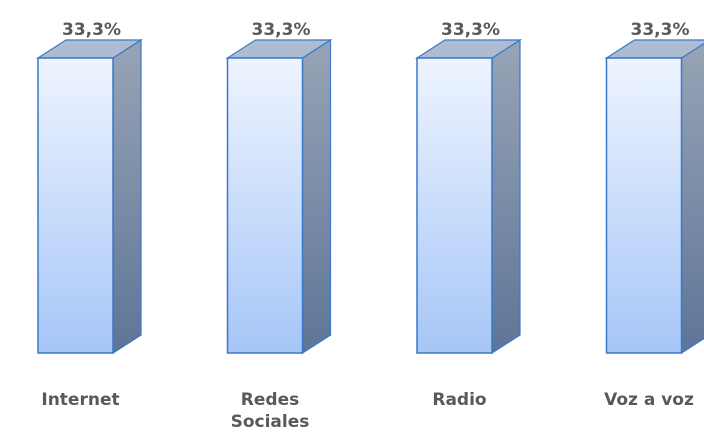 This screenshot has height=439, width=704. Describe the element at coordinates (80, 400) in the screenshot. I see `category-label: Internet` at that location.